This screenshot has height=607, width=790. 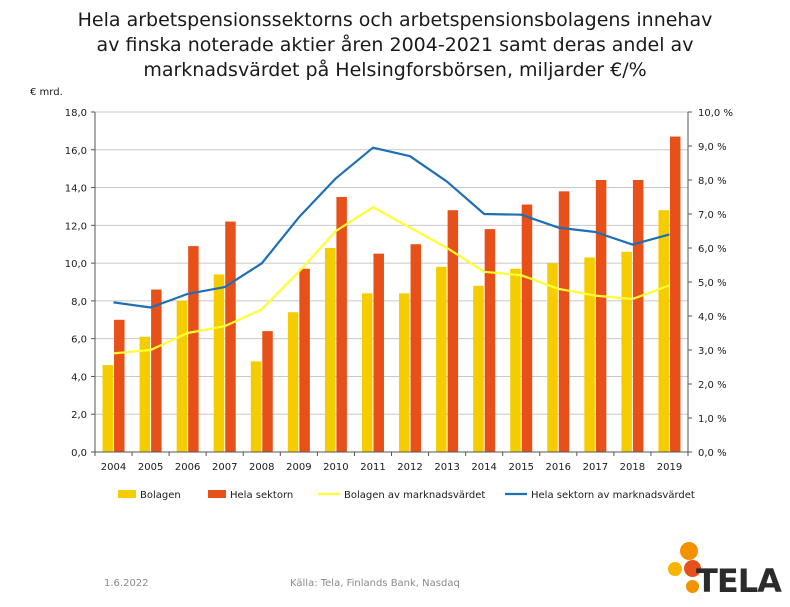 I want to click on logo-dot-top, so click(x=689, y=551).